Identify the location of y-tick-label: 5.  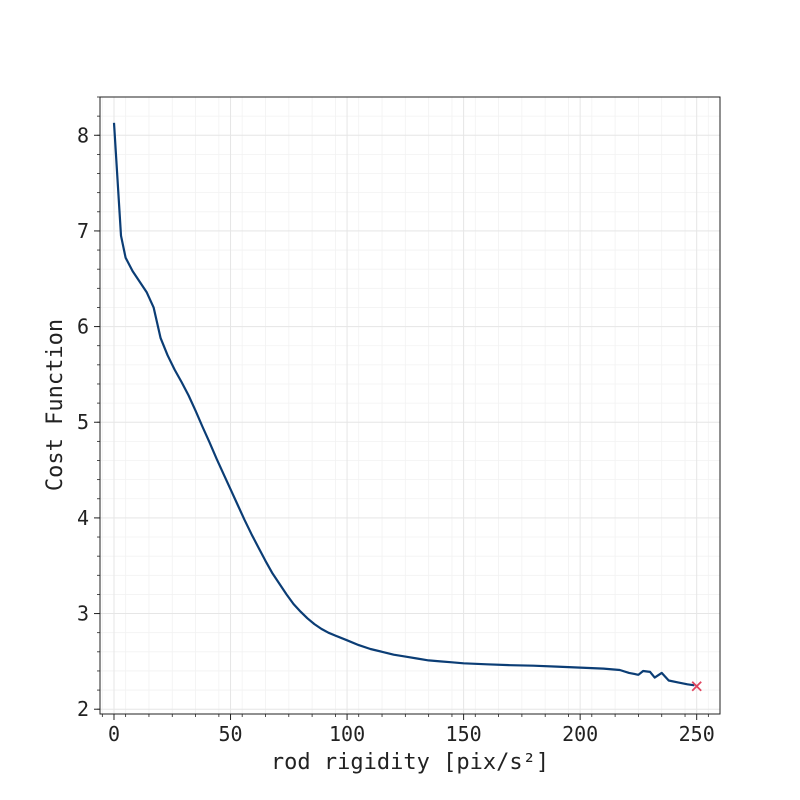
(83, 422).